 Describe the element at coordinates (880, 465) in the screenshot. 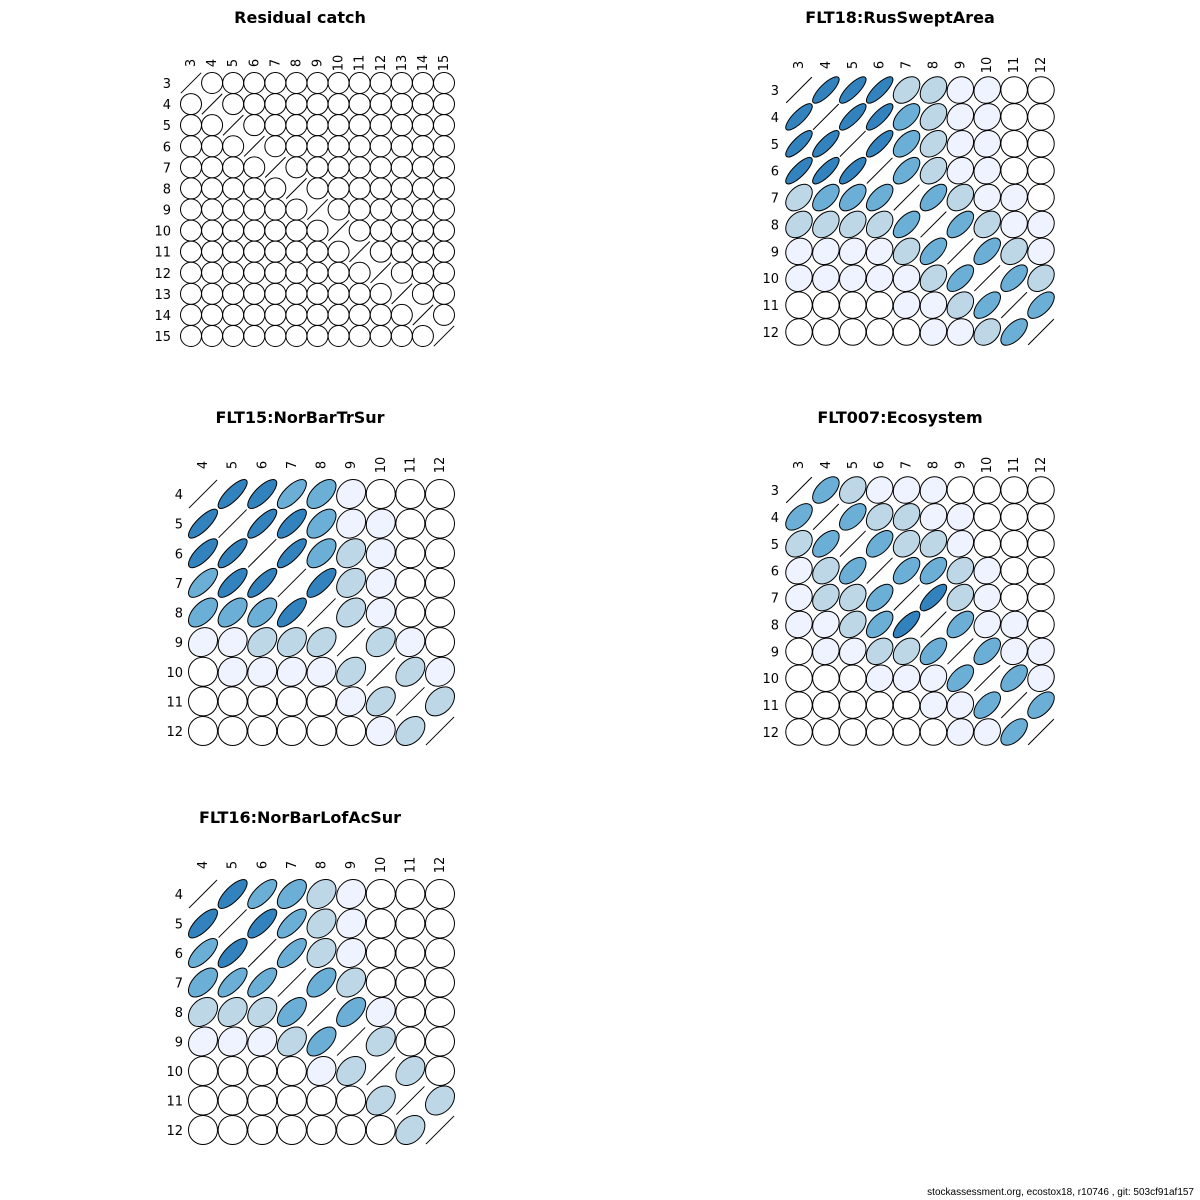

I see `column-label: 6` at that location.